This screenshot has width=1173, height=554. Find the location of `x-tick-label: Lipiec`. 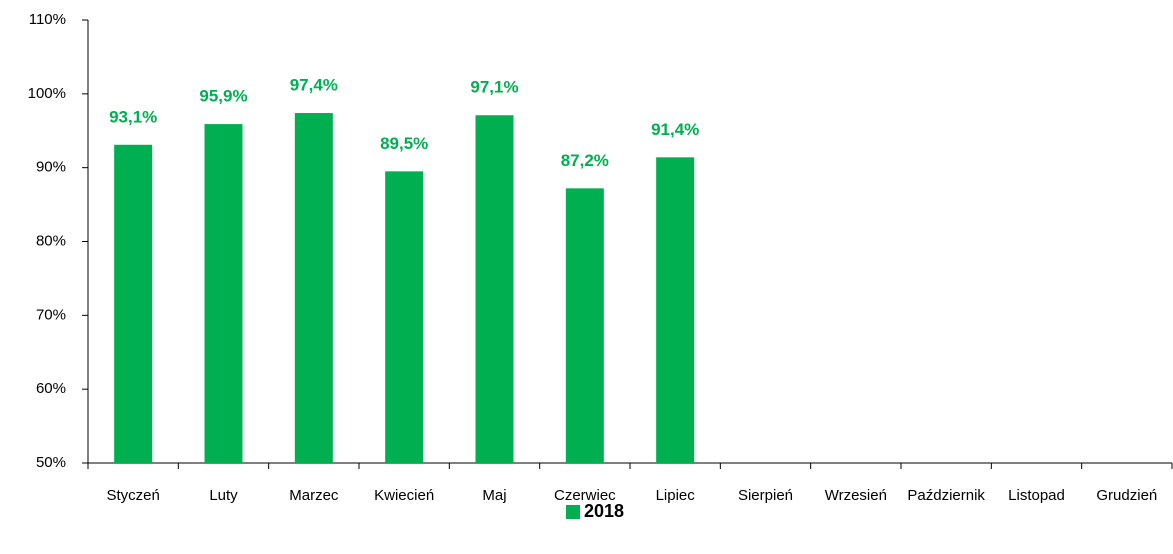

x-tick-label: Lipiec is located at coordinates (676, 495).